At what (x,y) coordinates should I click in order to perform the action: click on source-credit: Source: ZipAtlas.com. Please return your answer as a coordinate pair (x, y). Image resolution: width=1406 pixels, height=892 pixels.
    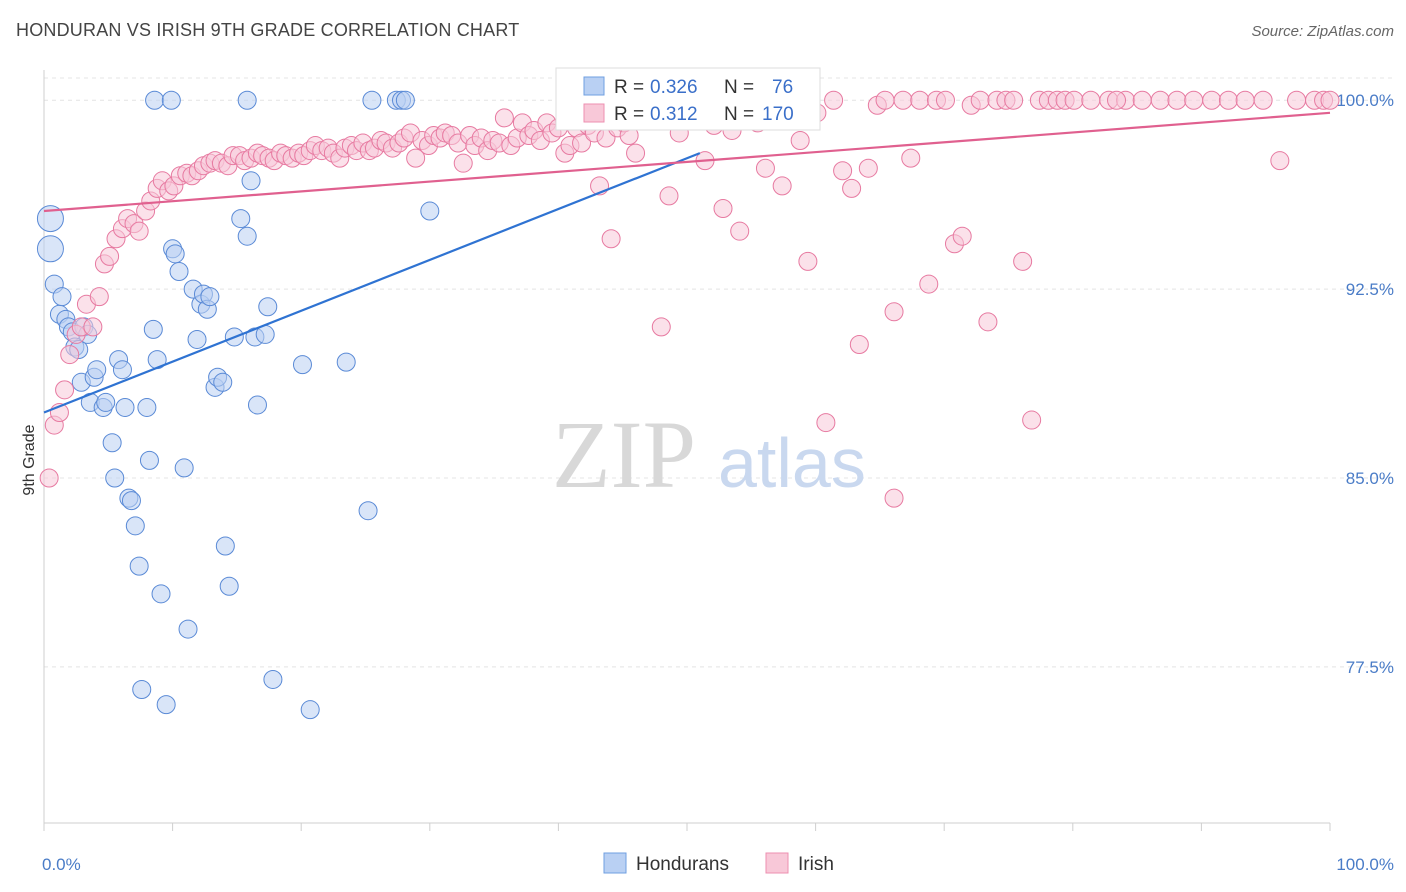
    Looking at the image, I should click on (1322, 31).